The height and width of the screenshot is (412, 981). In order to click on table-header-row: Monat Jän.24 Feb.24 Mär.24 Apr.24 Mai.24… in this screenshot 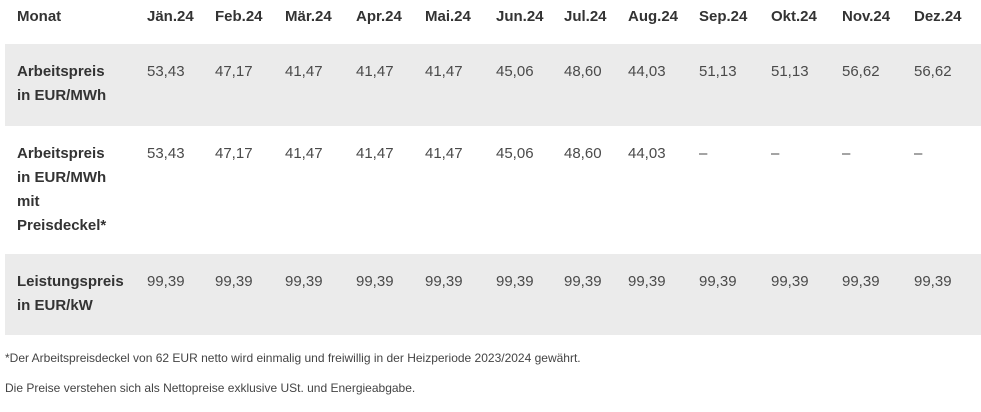, I will do `click(493, 22)`.